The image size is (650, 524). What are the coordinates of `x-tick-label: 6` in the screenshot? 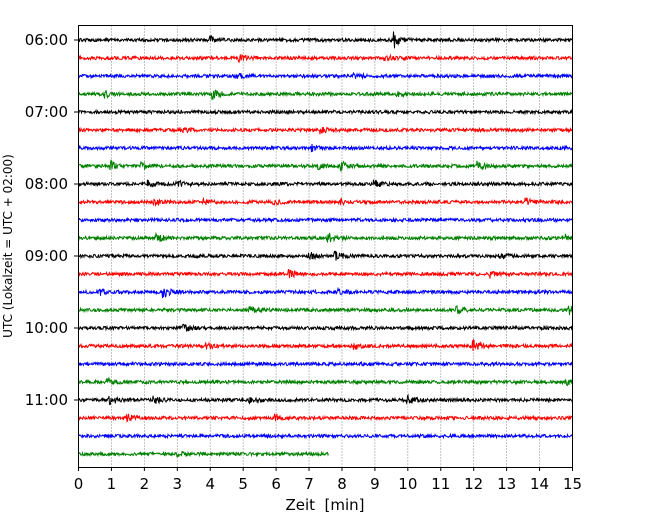 It's located at (276, 484).